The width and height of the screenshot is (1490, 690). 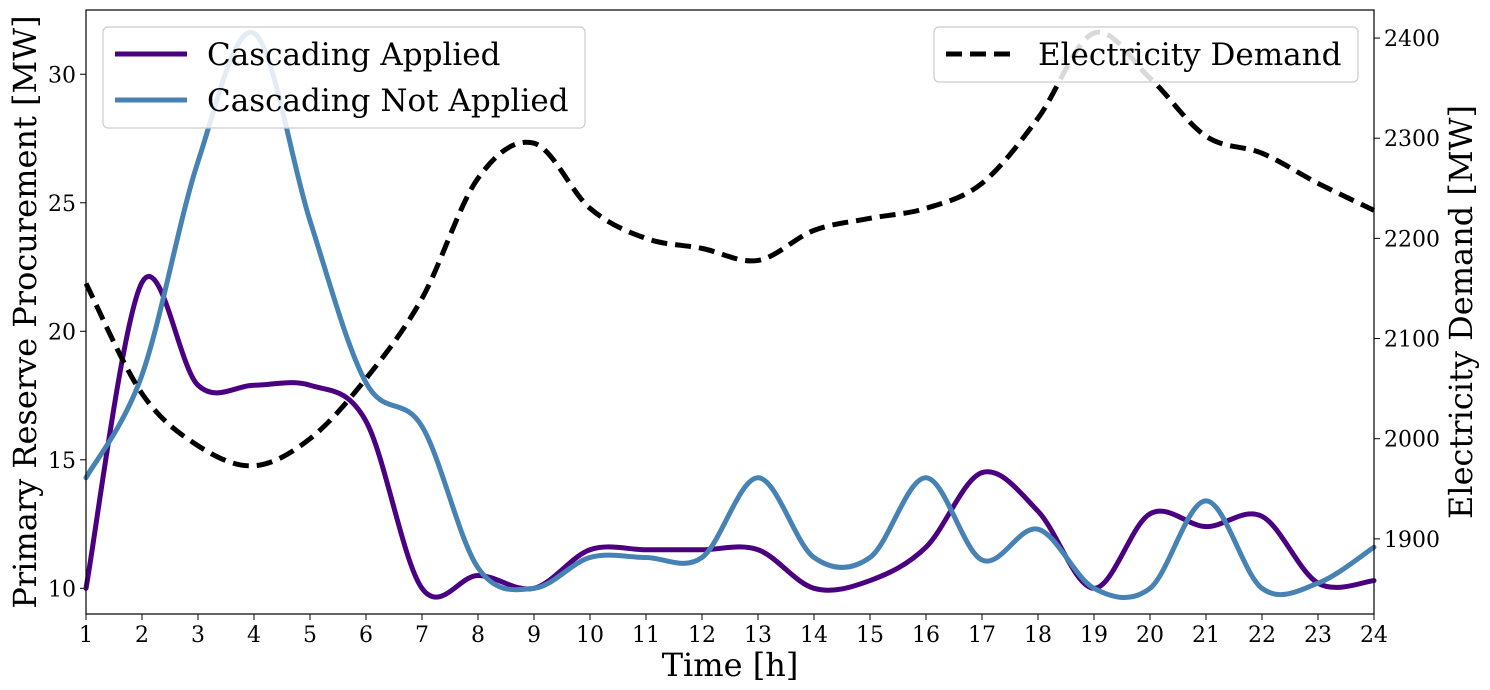 What do you see at coordinates (870, 635) in the screenshot?
I see `x-tick-label: 15` at bounding box center [870, 635].